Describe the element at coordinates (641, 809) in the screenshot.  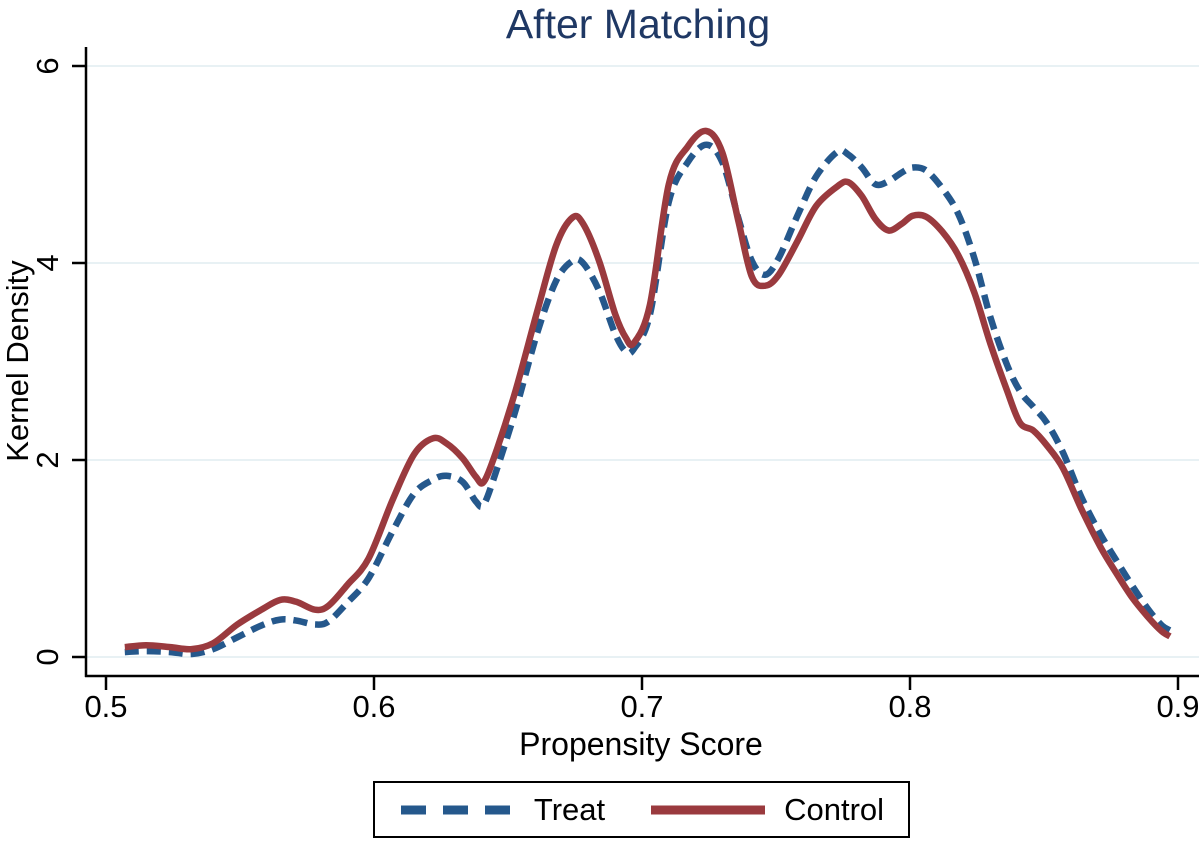
I see `legend: Treat Control` at that location.